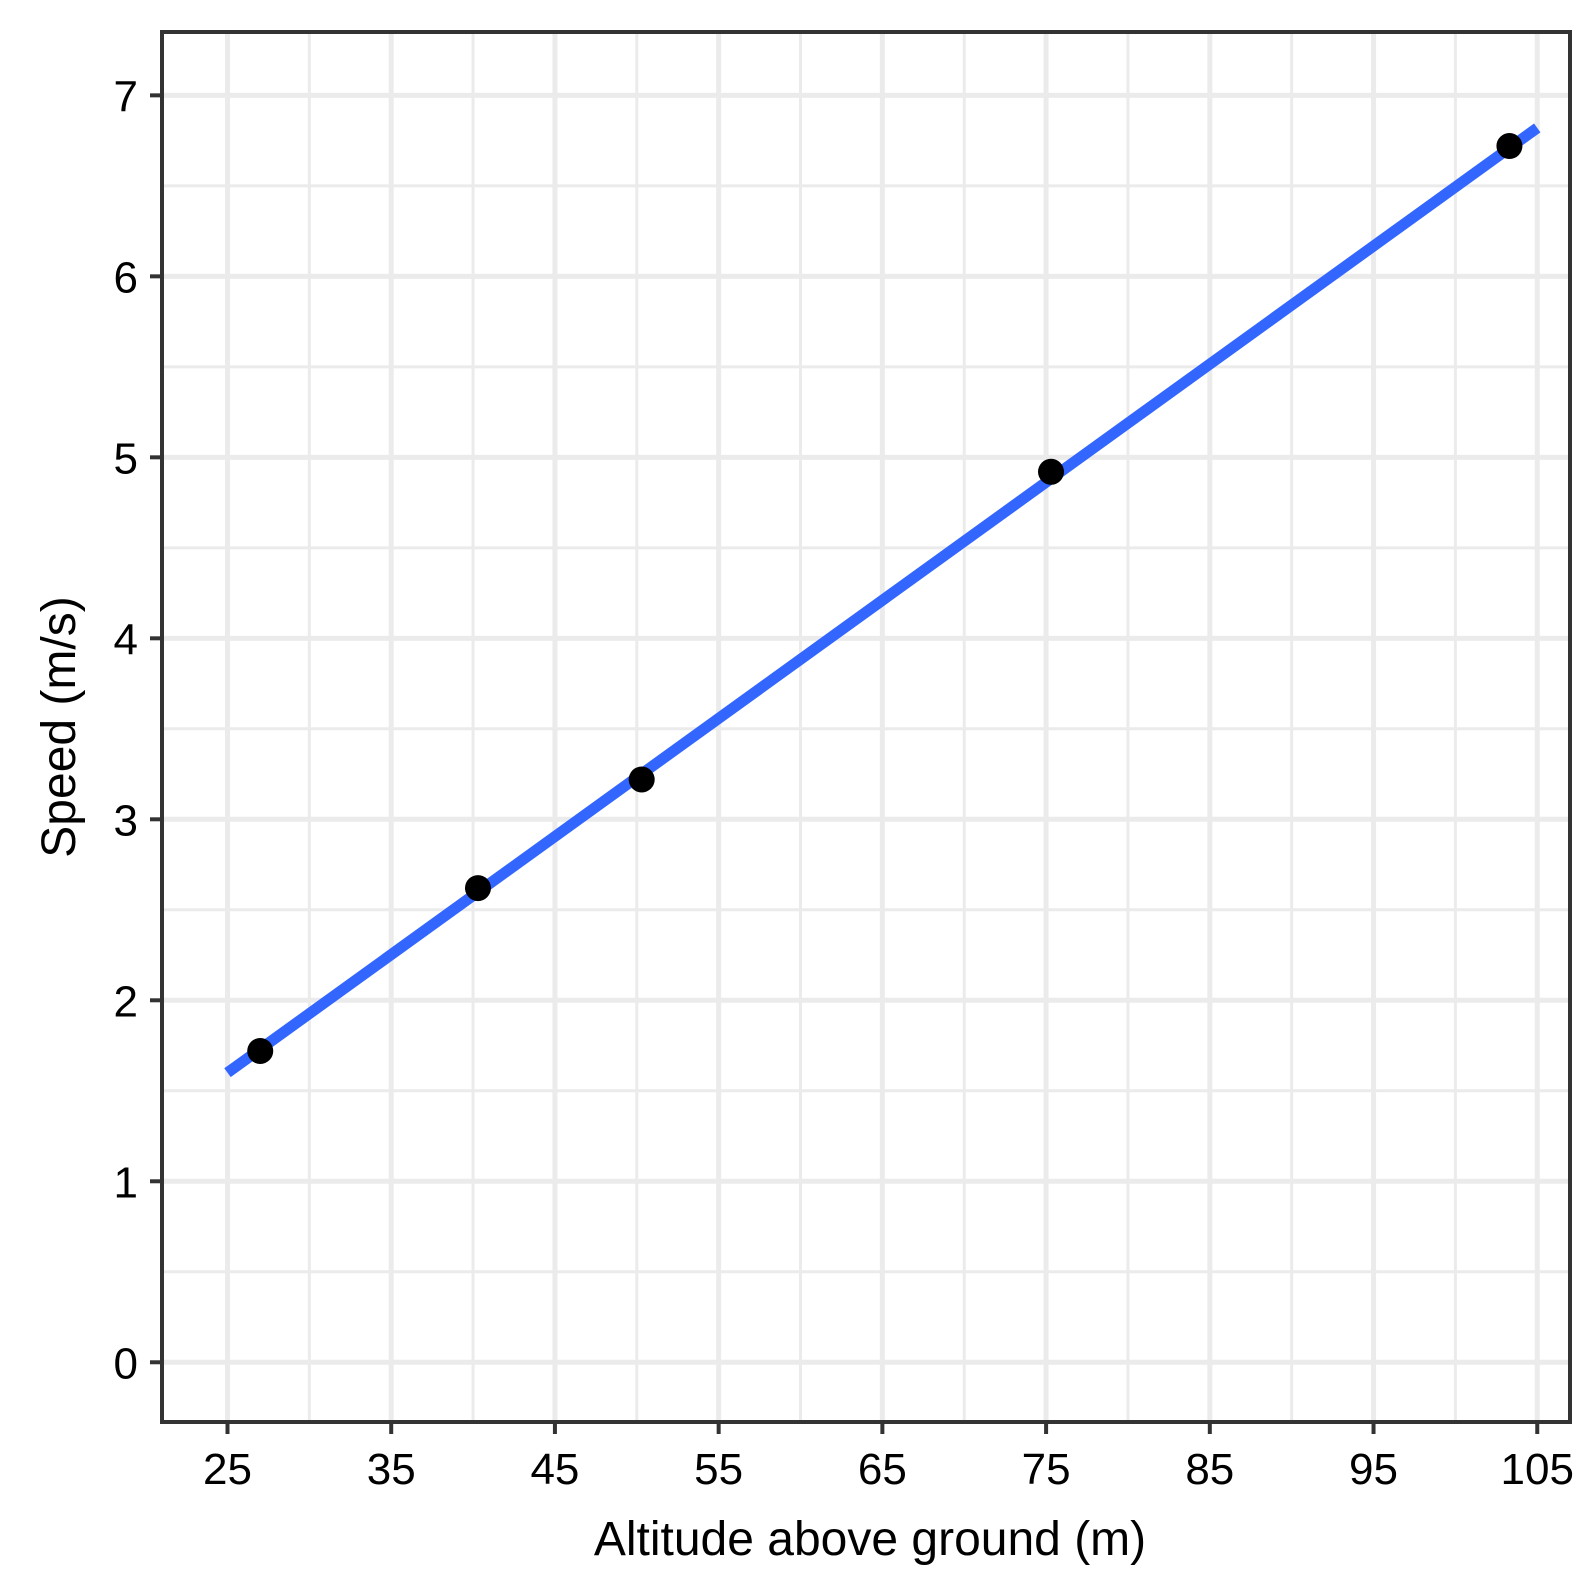 The width and height of the screenshot is (1595, 1590). I want to click on y-tick-label: 4, so click(126, 639).